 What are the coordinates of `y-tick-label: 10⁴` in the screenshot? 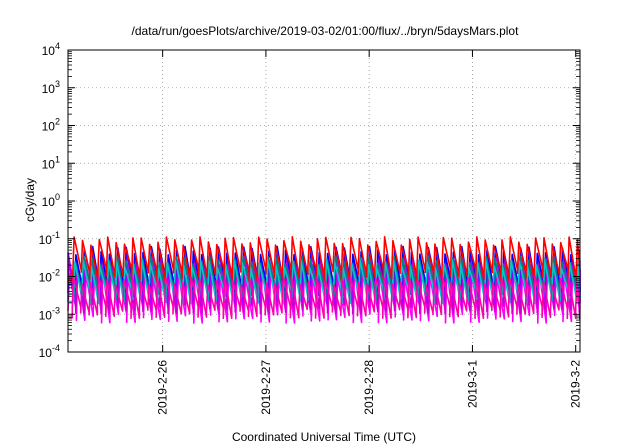 It's located at (51, 49).